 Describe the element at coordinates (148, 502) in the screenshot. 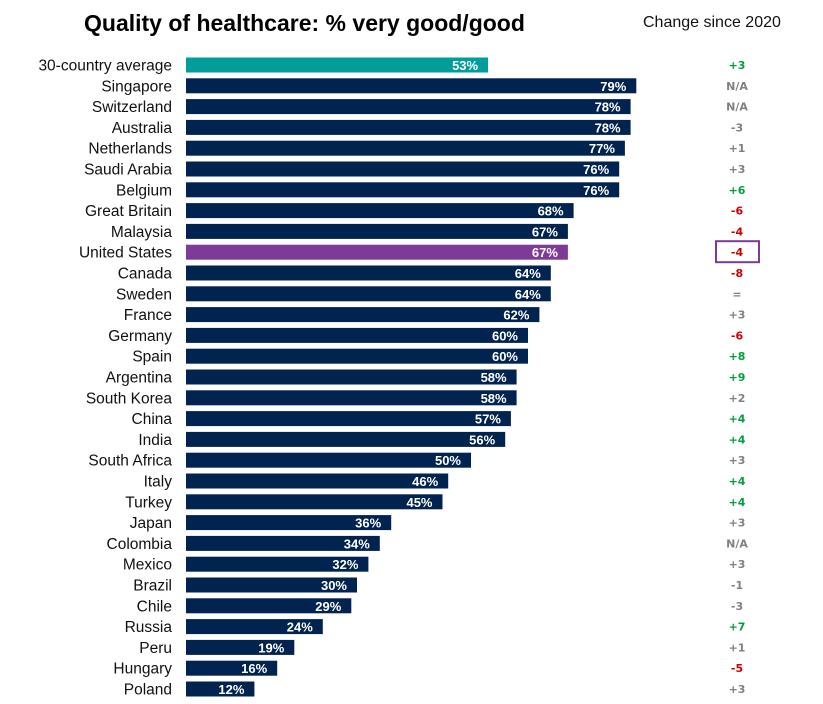

I see `category-label: Turkey` at that location.